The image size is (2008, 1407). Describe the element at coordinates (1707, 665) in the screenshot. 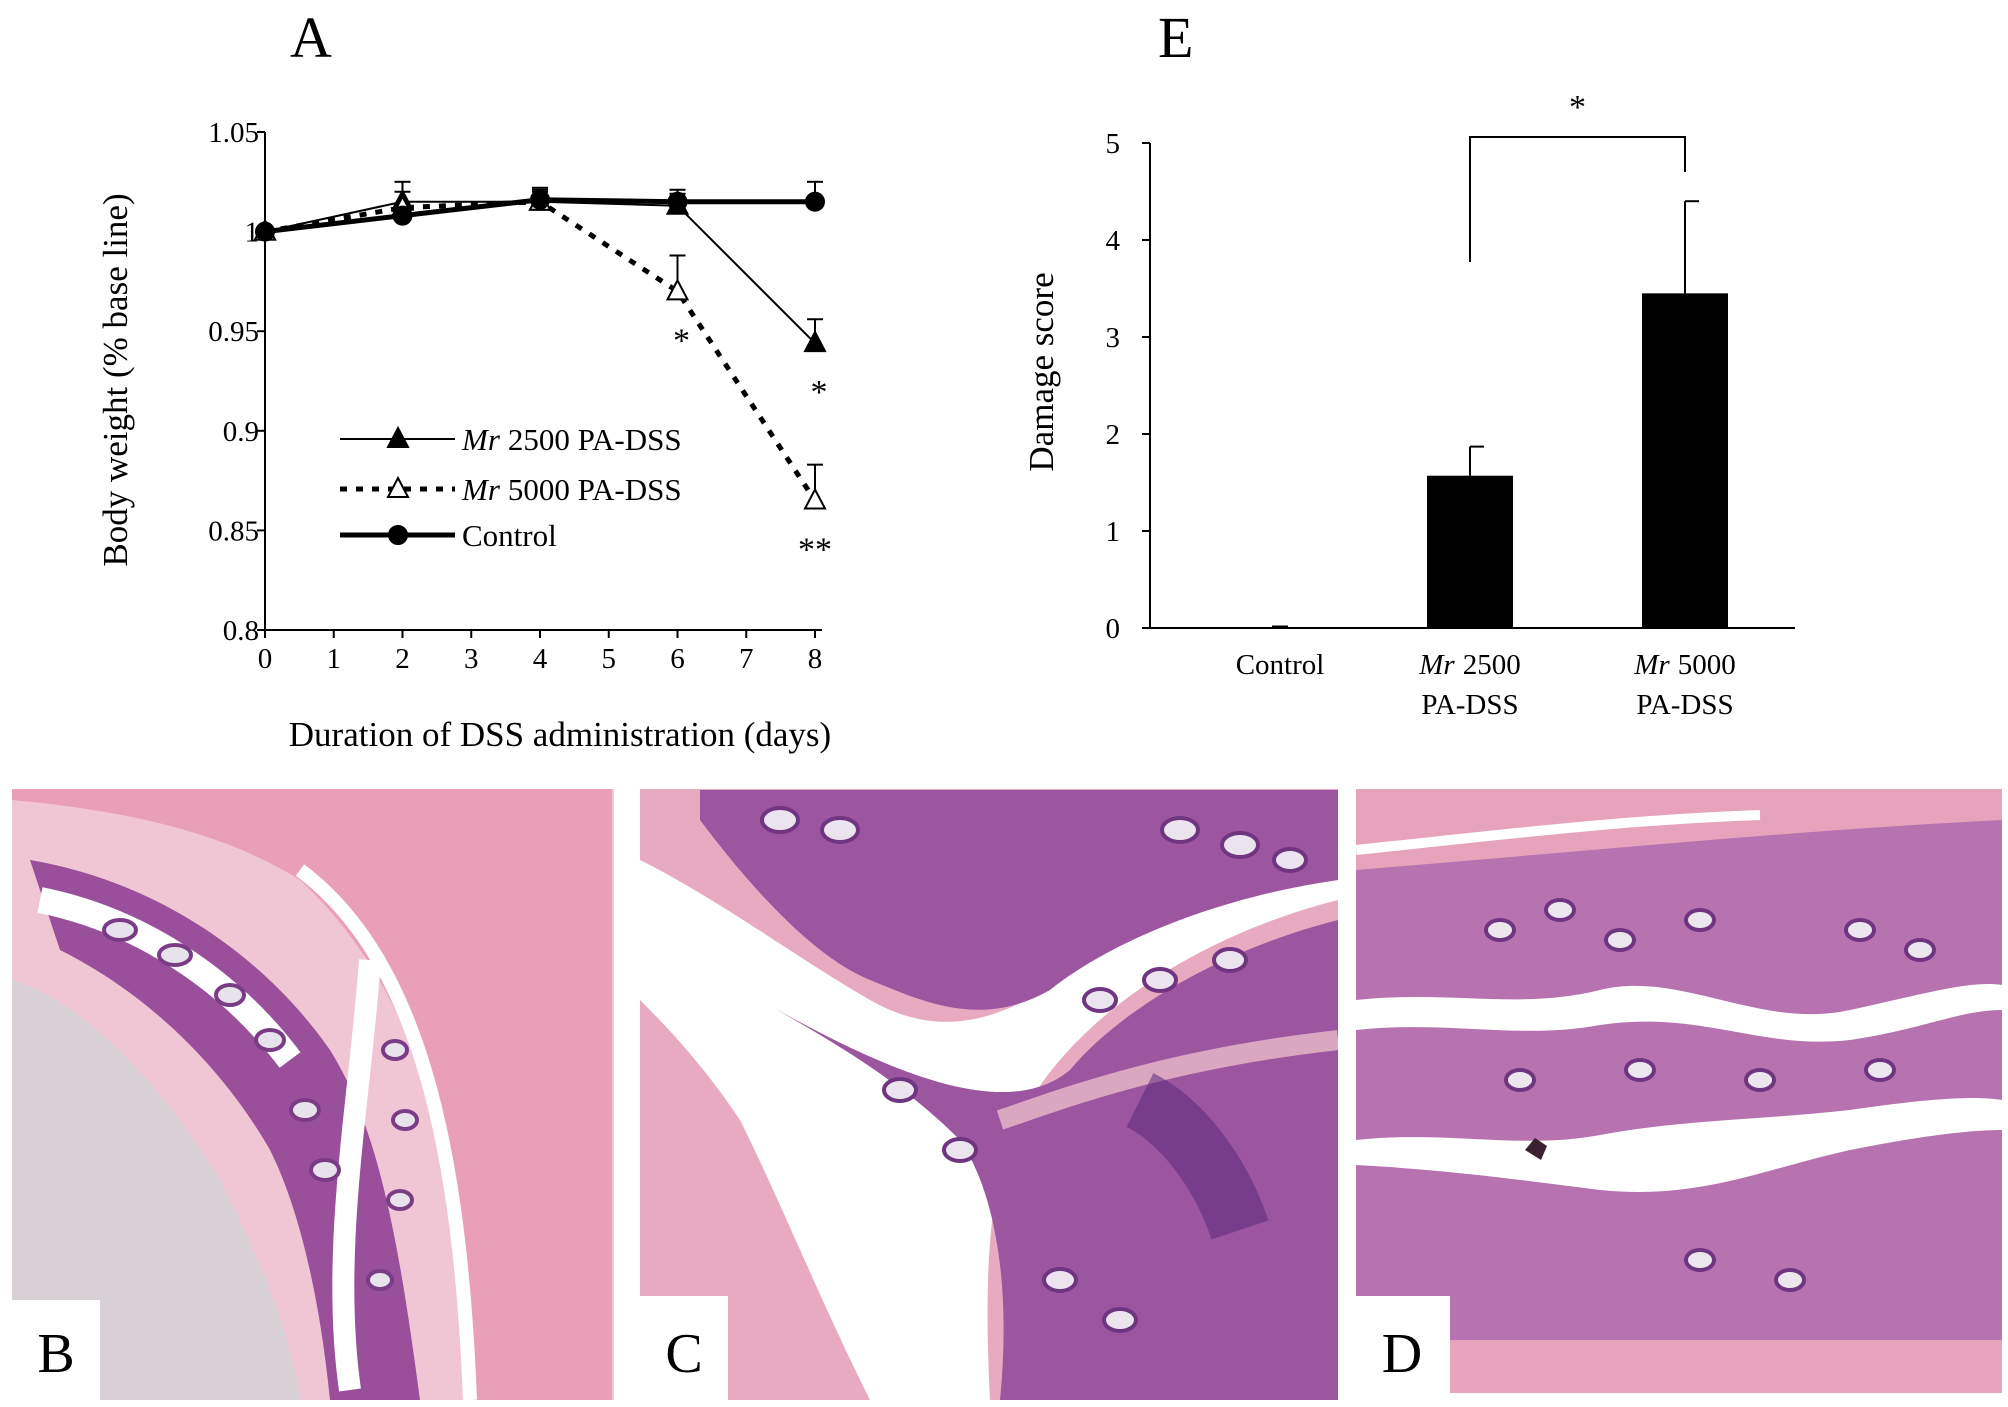

I see `category-line: 5000` at that location.